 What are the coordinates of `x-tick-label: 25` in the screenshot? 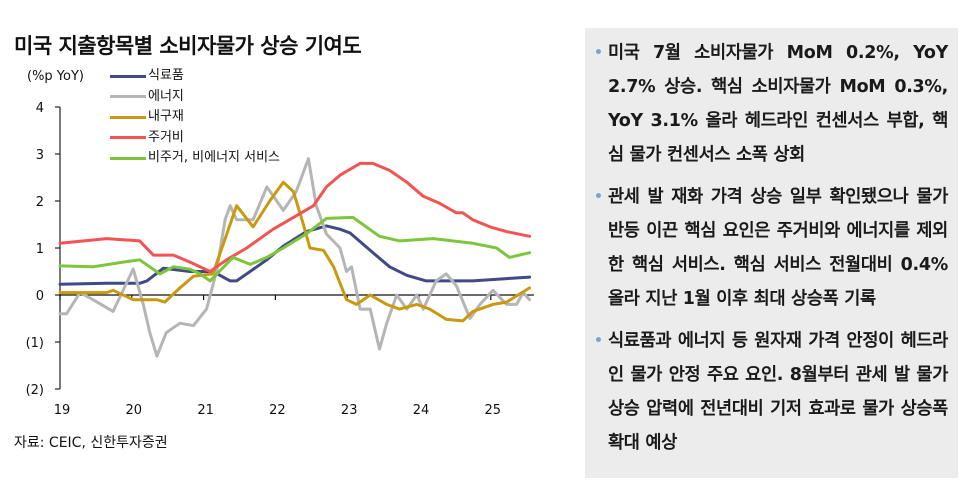 It's located at (493, 410).